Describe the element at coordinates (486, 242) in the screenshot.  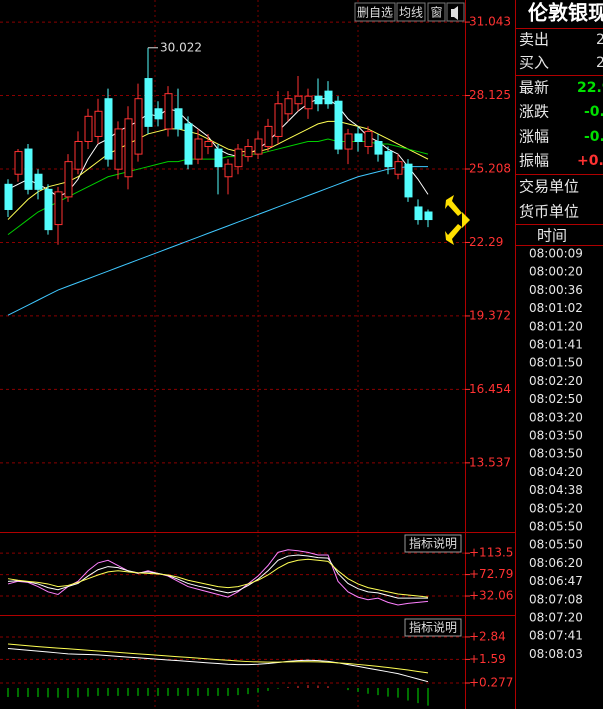
I see `y-tick-label: 22.29` at that location.